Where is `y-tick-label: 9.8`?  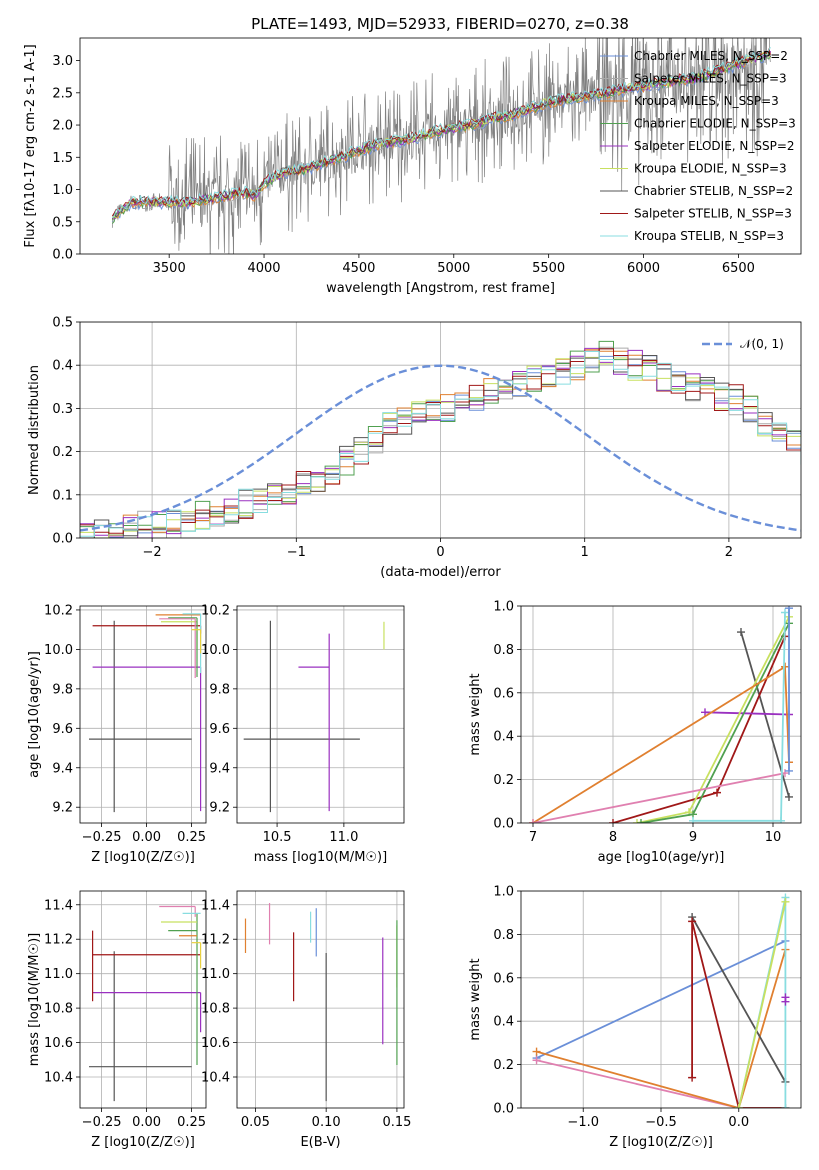 y-tick-label: 9.8 is located at coordinates (219, 689).